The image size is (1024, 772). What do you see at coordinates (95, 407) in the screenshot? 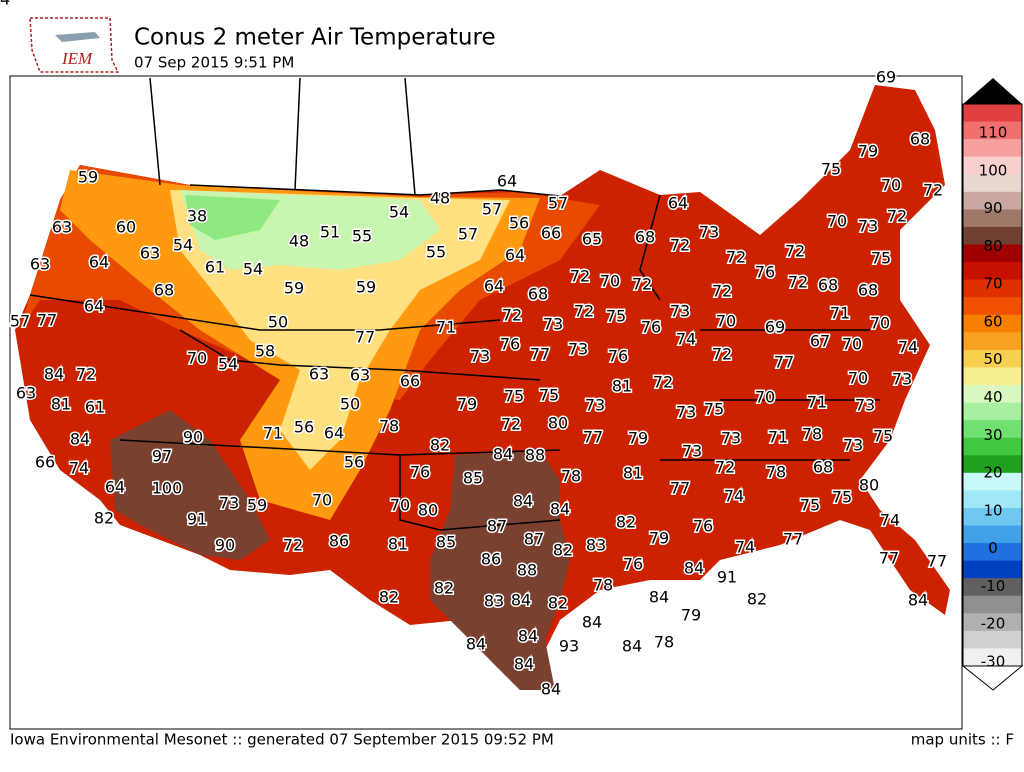
I see `station-value: 61` at bounding box center [95, 407].